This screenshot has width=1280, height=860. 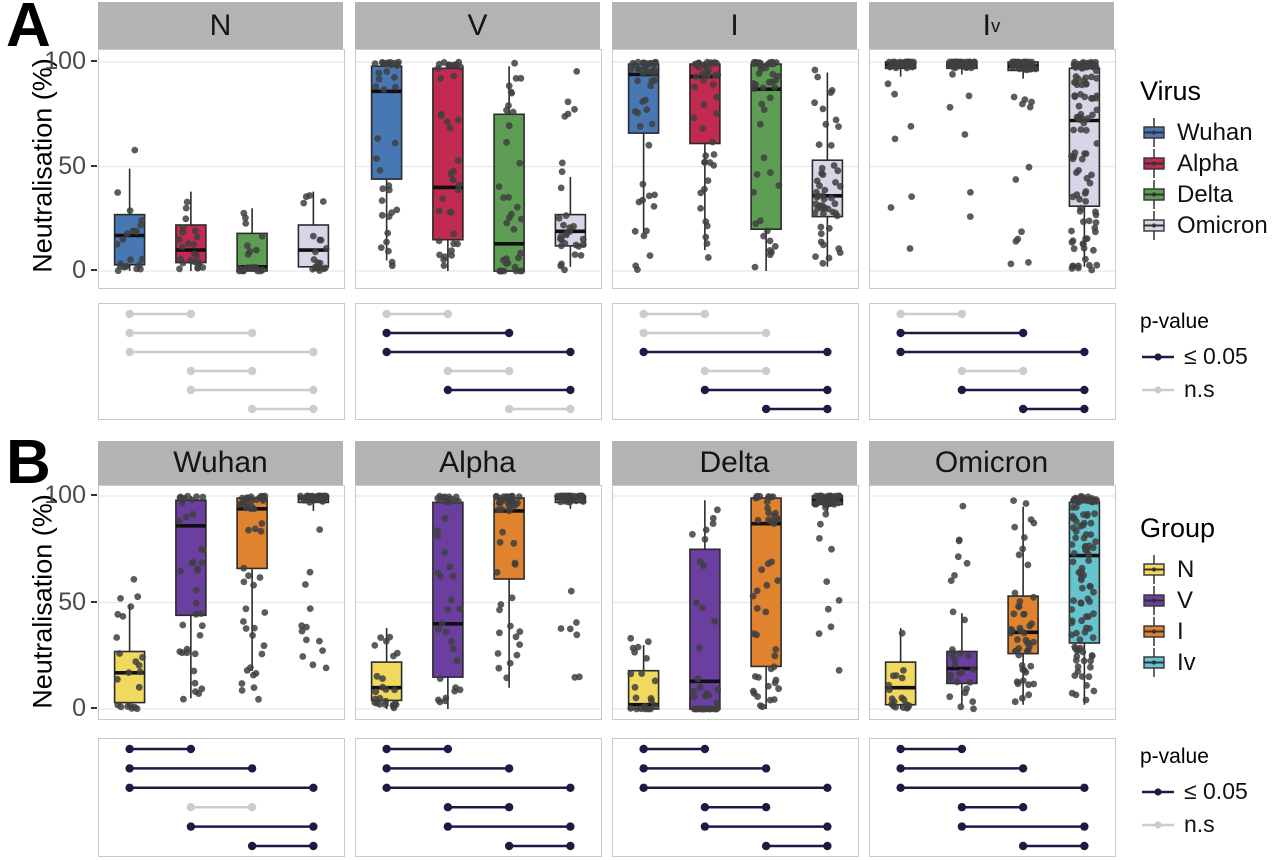 I want to click on legend-label: I, so click(x=1180, y=631).